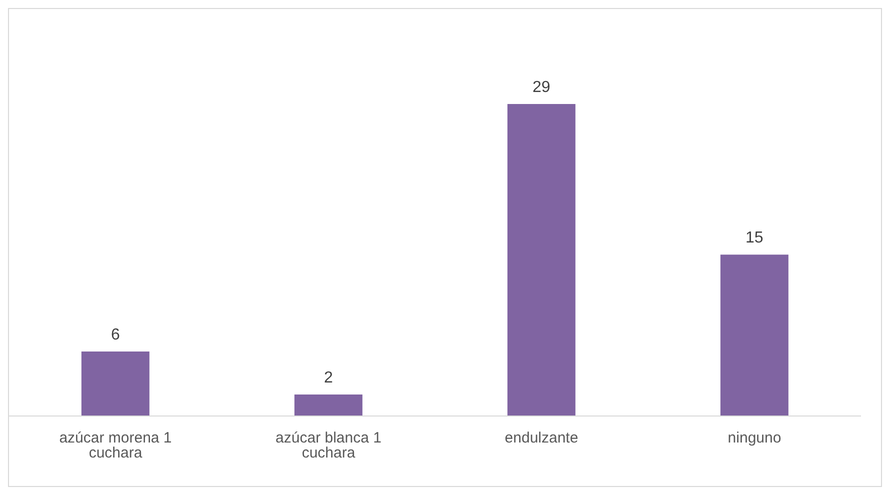 The height and width of the screenshot is (495, 890). Describe the element at coordinates (541, 438) in the screenshot. I see `x-tick-label: endulzante` at that location.